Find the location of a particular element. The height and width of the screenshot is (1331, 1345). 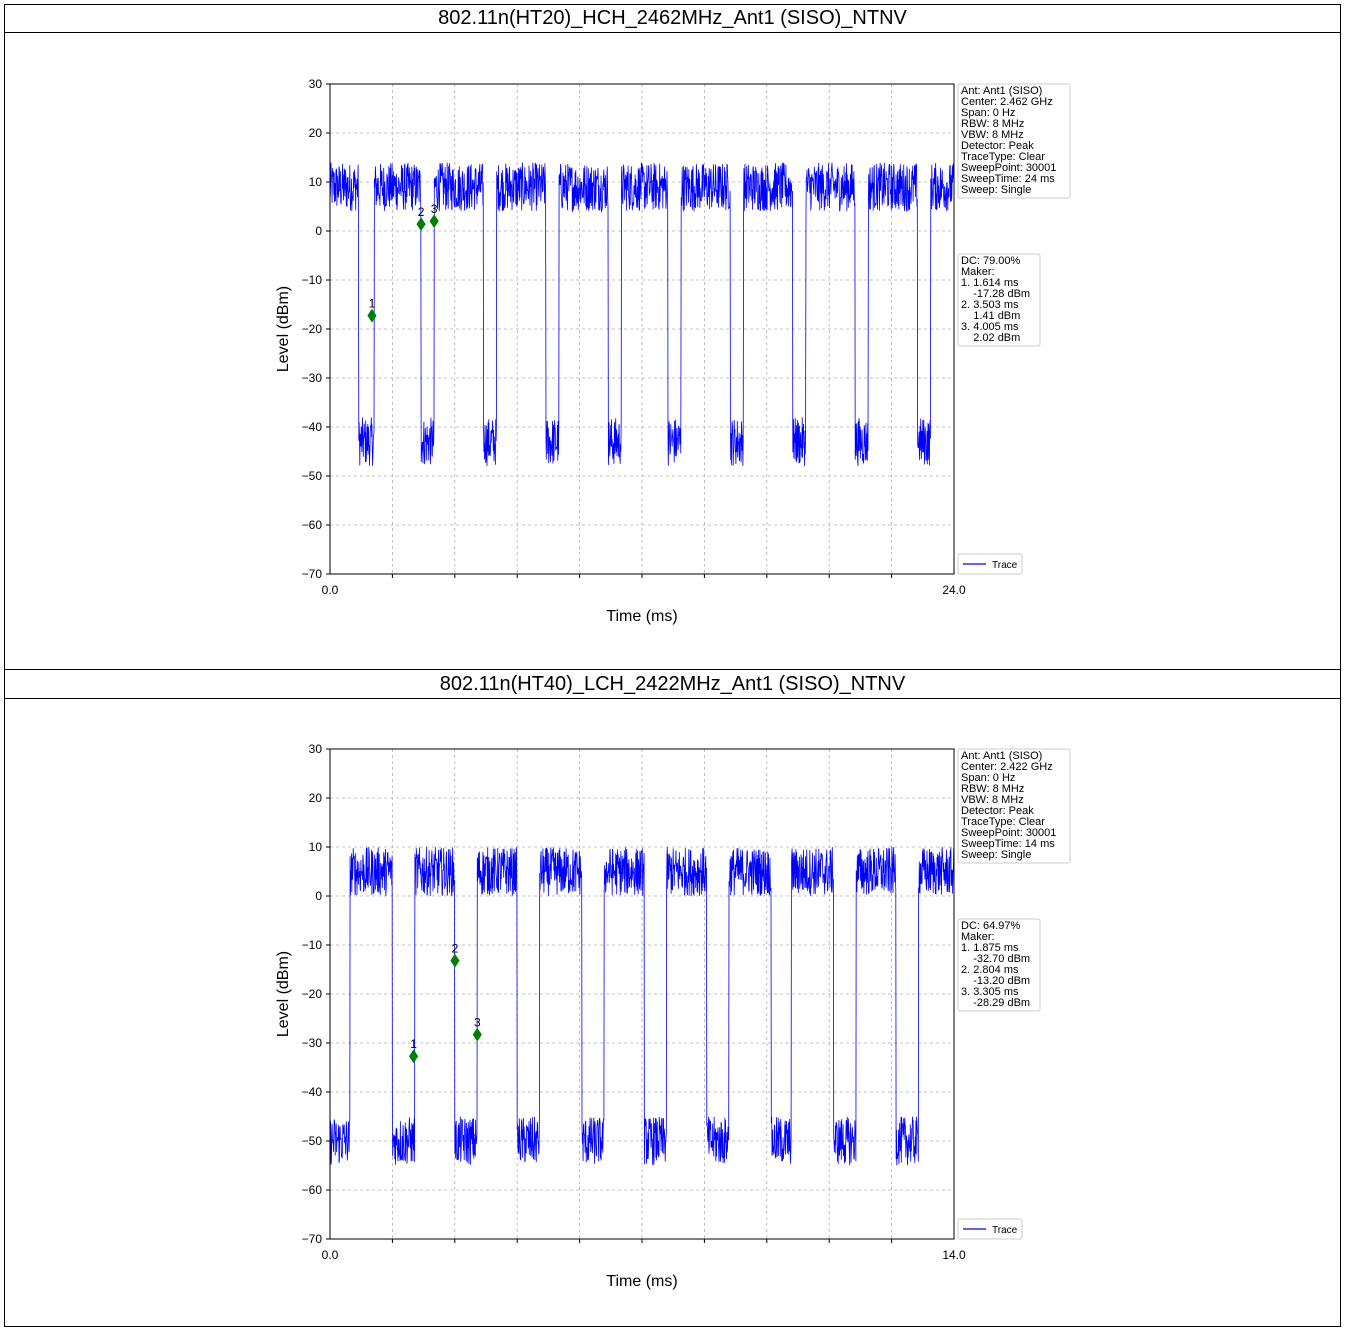

marker-summary-line: 1. 1.875 ms is located at coordinates (990, 948).